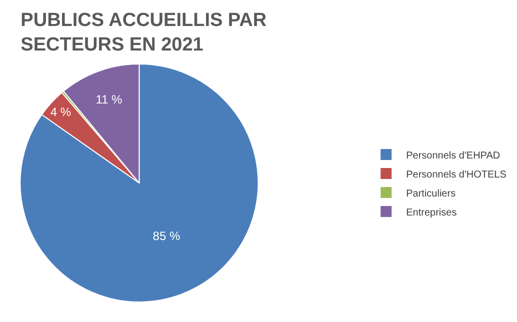 This screenshot has width=517, height=322. I want to click on legend-label: Personnels d'EHPAD, so click(453, 156).